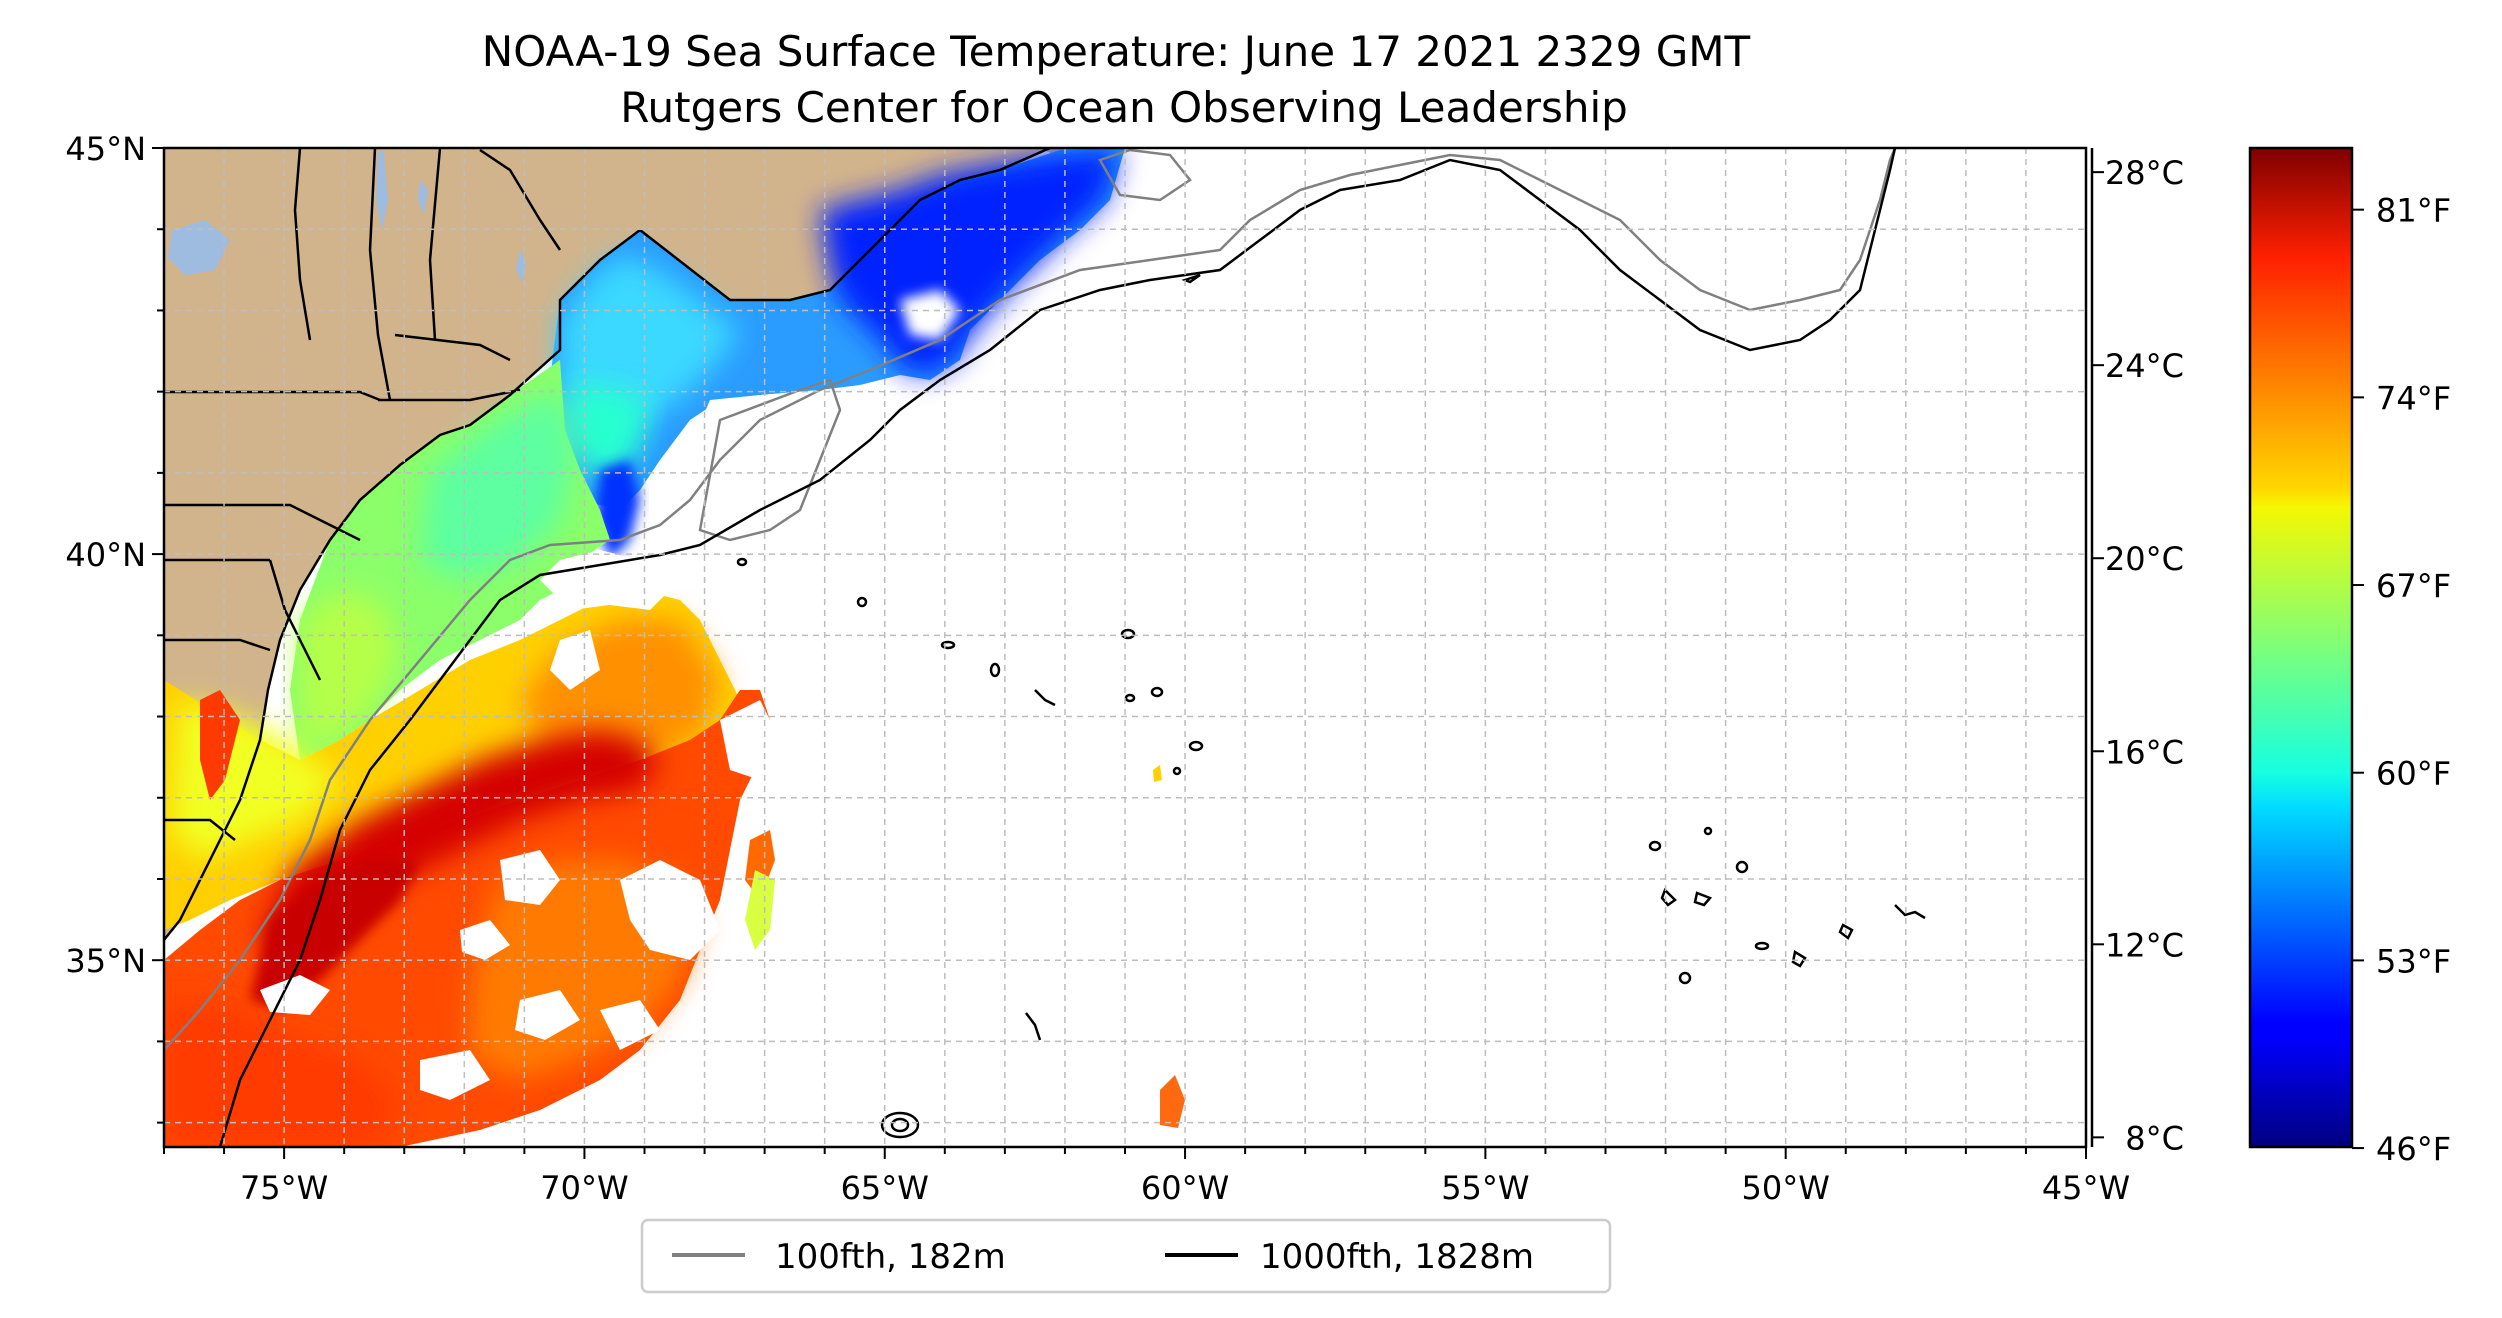  I want to click on lon-tick-label: 50°W, so click(1786, 1188).